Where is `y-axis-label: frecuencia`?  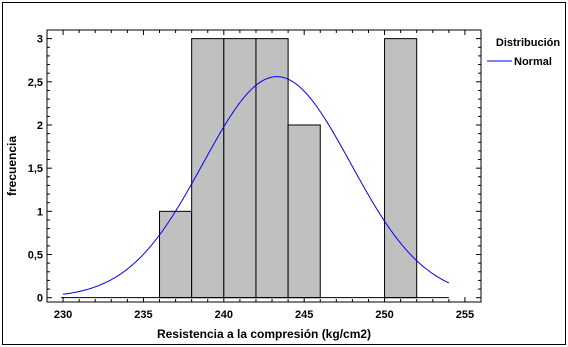 y-axis-label: frecuencia is located at coordinates (12, 166).